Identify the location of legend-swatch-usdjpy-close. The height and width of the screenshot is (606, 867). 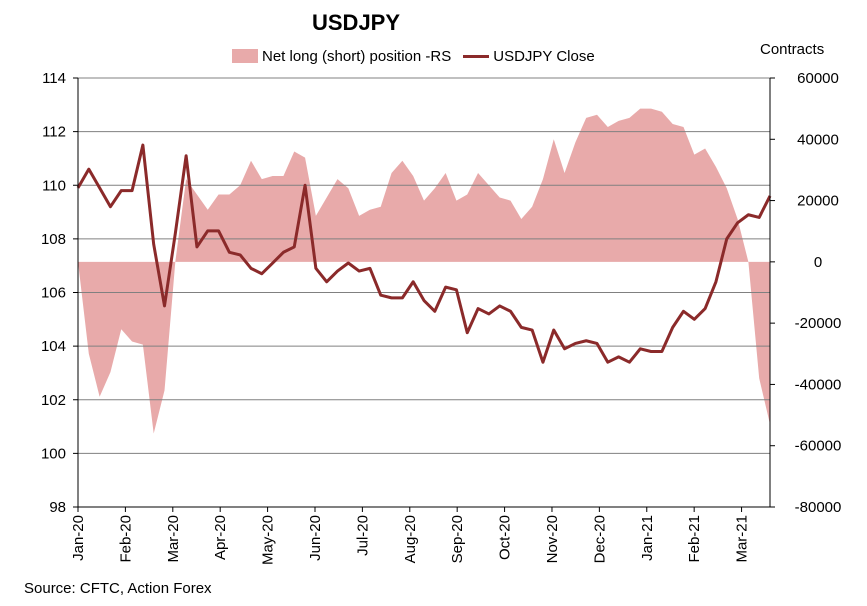
(476, 56).